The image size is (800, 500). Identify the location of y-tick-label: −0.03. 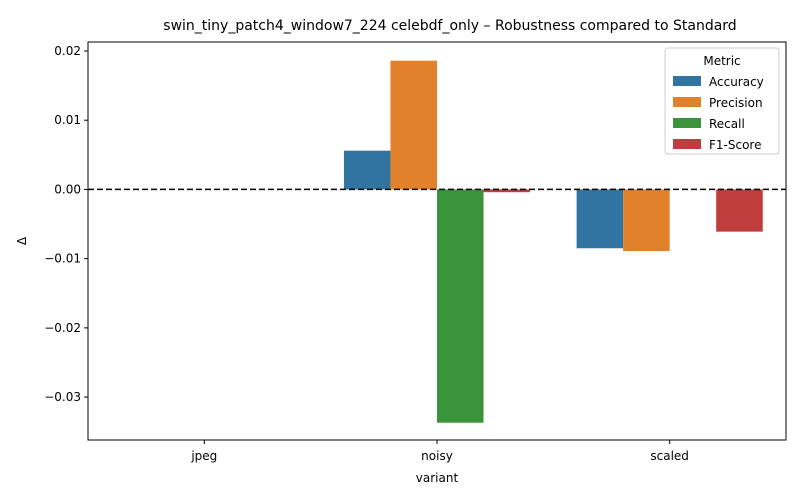
(62, 397).